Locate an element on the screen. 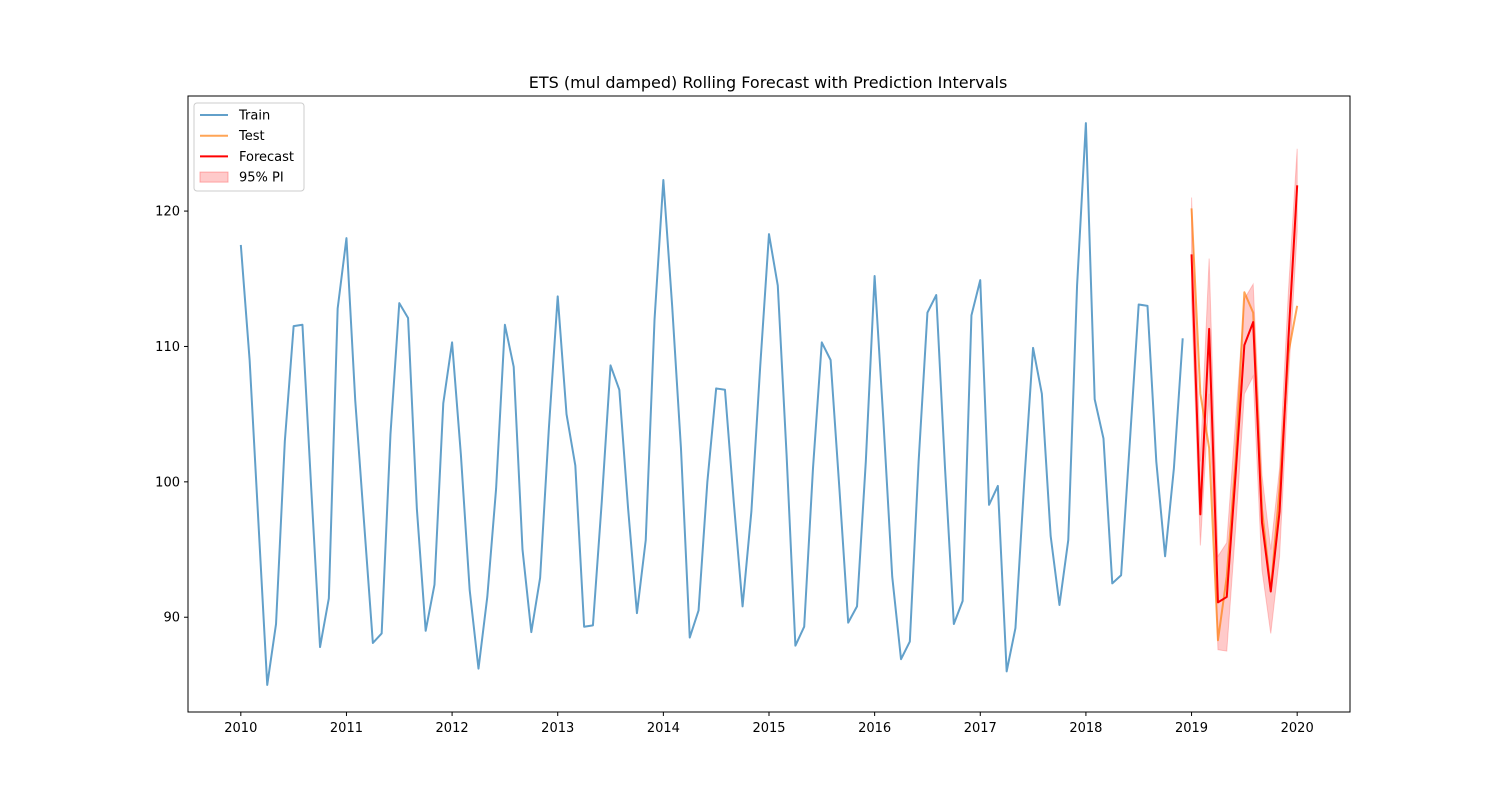 The image size is (1500, 800). y-axis: 90 100 110 120 is located at coordinates (171, 415).